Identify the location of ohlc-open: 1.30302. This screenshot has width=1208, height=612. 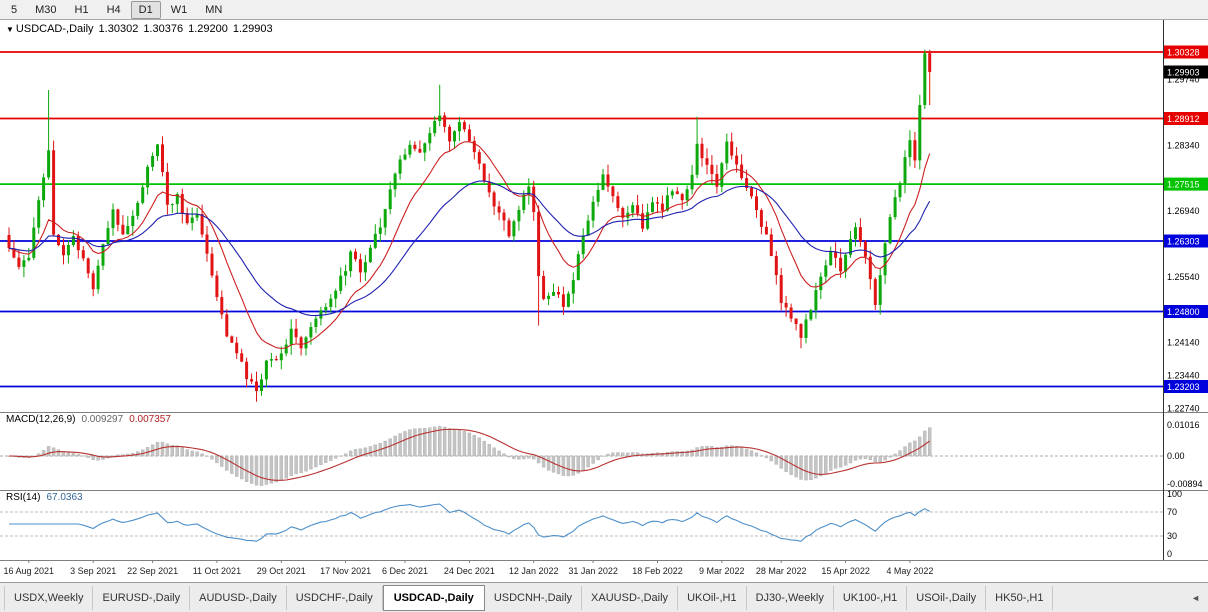
(118, 29).